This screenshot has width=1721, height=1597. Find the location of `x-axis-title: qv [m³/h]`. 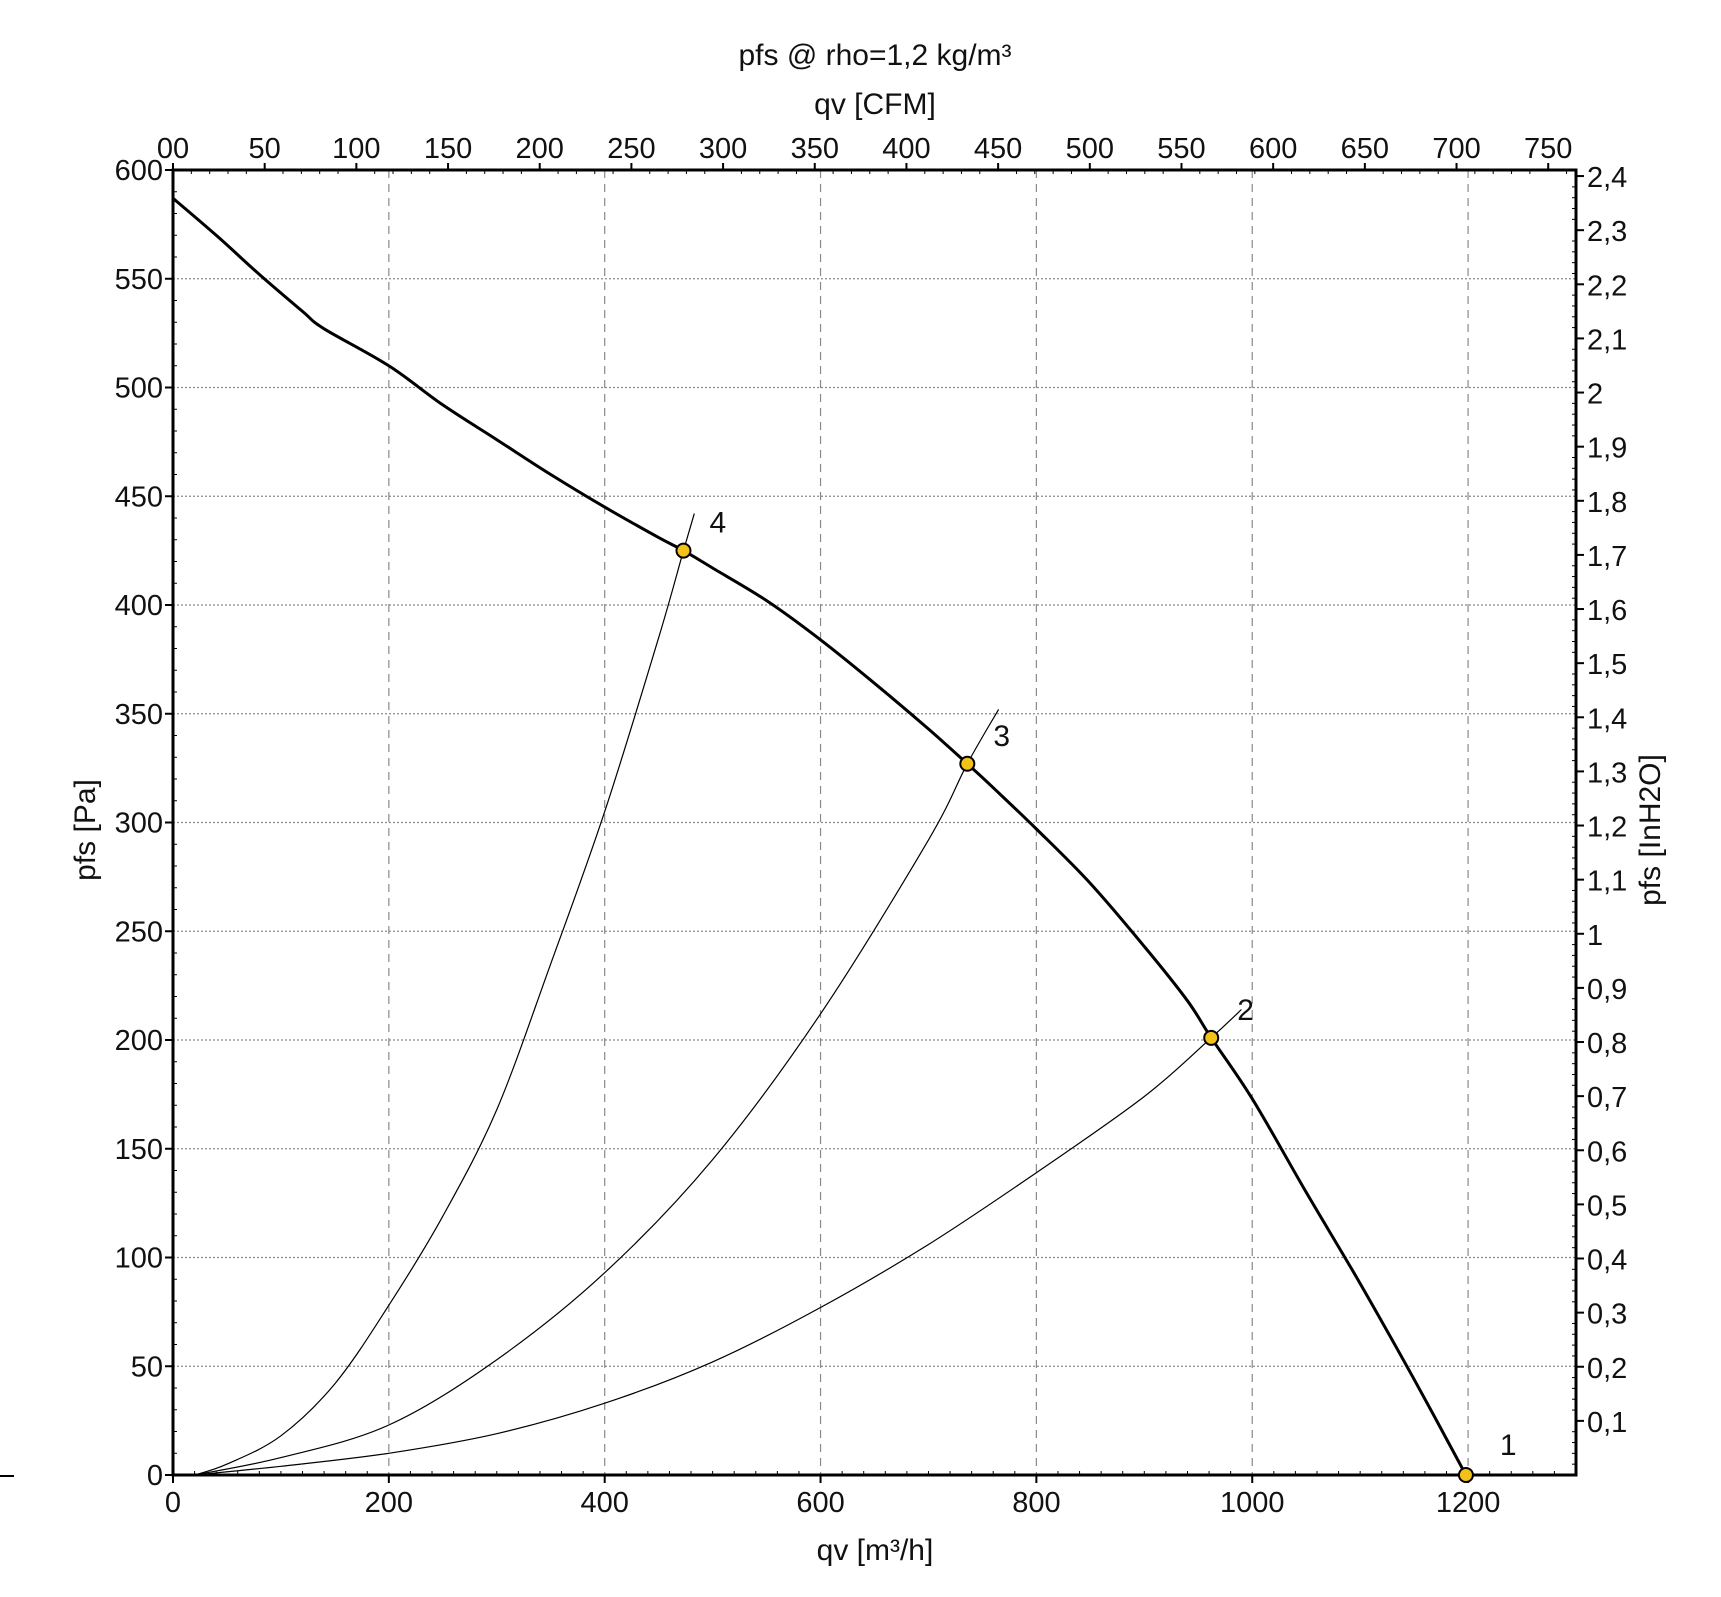

x-axis-title: qv [m³/h] is located at coordinates (875, 1550).